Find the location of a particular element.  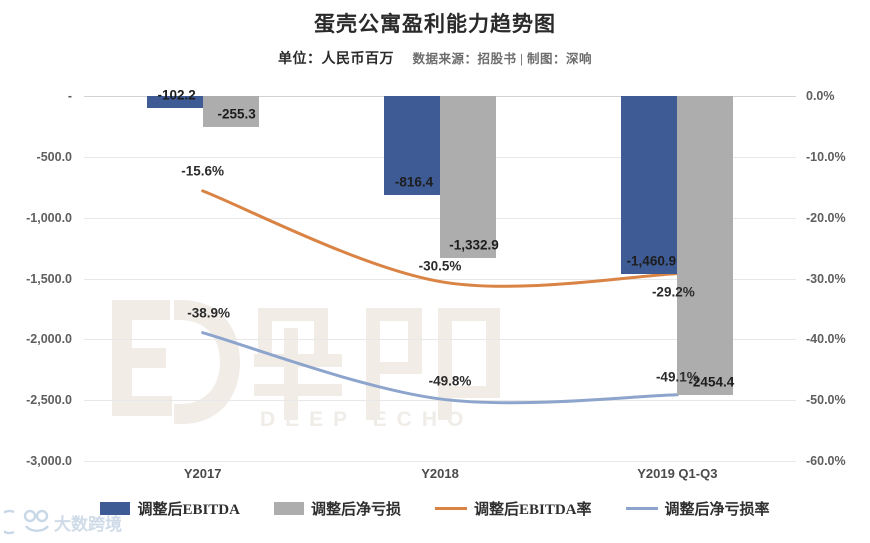

line-adjusted-net-loss-rate is located at coordinates (440, 368).